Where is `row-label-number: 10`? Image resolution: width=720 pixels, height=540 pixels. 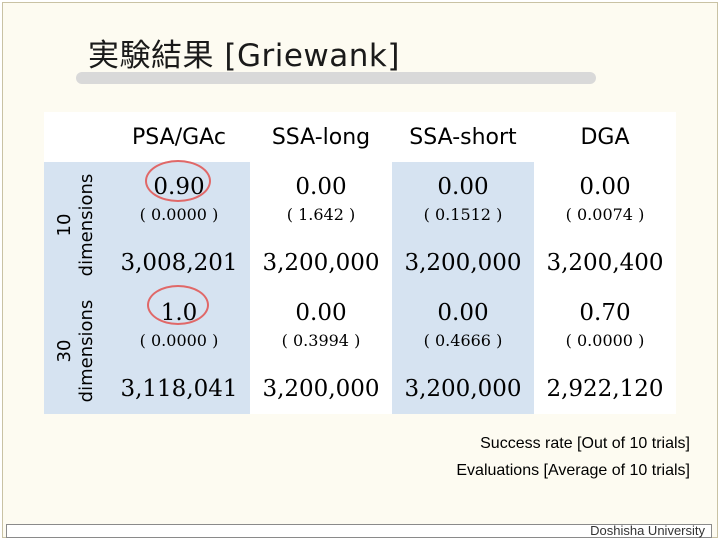 row-label-number: 10 is located at coordinates (64, 225).